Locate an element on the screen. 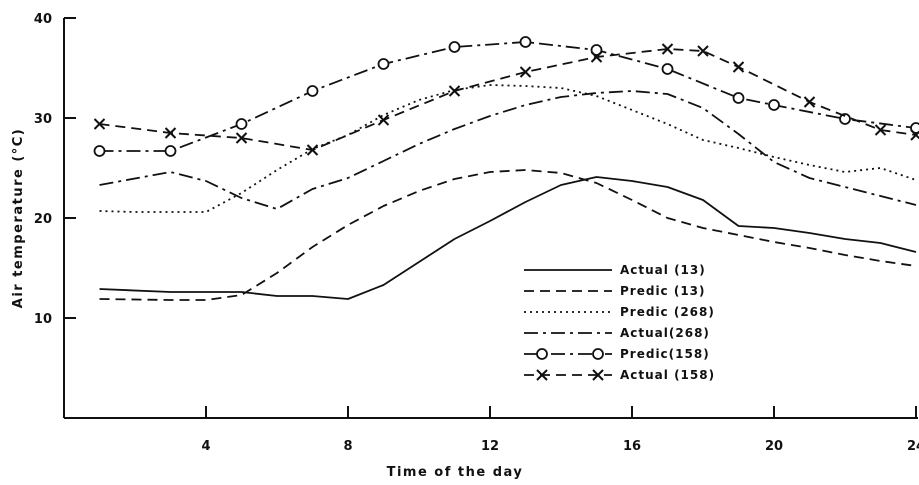  legend-item-predic-268: Predic (268) is located at coordinates (619, 312).